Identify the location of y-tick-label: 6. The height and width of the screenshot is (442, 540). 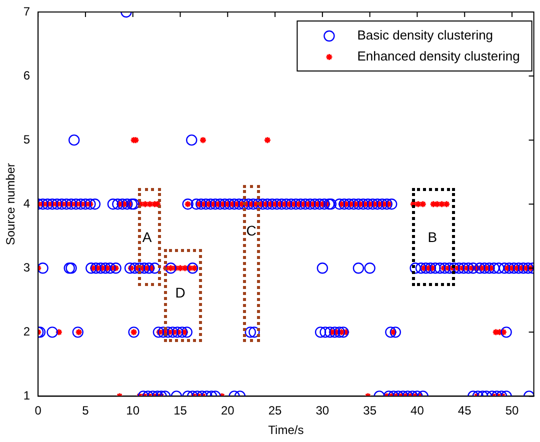
(26, 75).